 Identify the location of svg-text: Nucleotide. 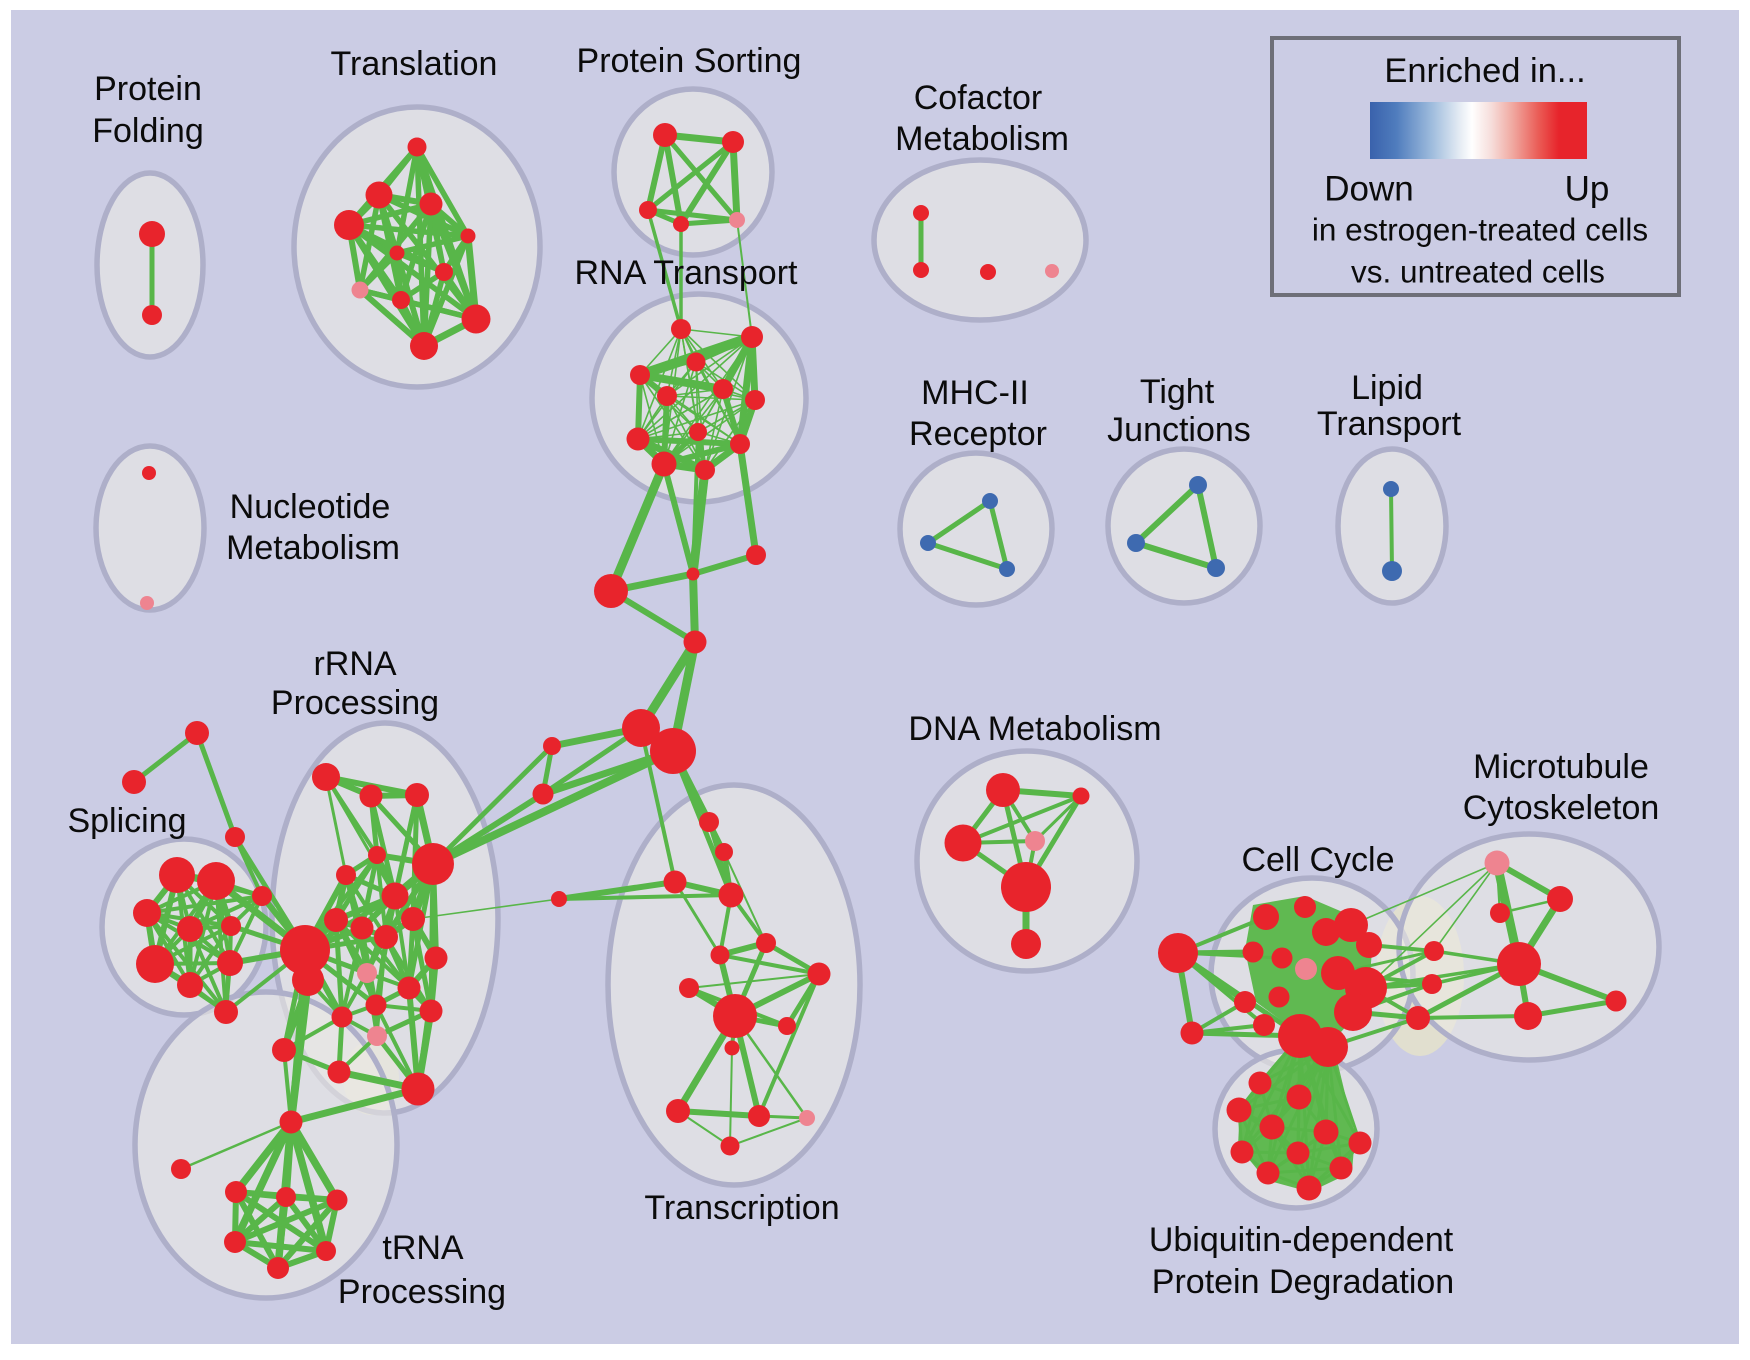
(310, 507).